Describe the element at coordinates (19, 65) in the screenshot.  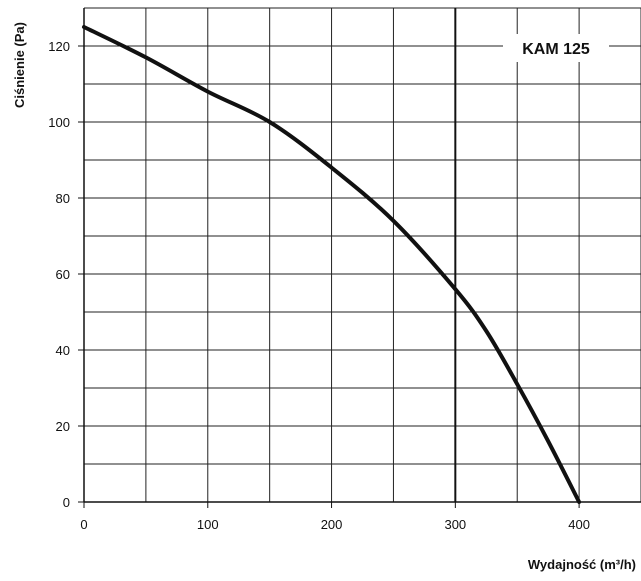
I see `y-axis-label: Ciśnienie (Pa)` at that location.